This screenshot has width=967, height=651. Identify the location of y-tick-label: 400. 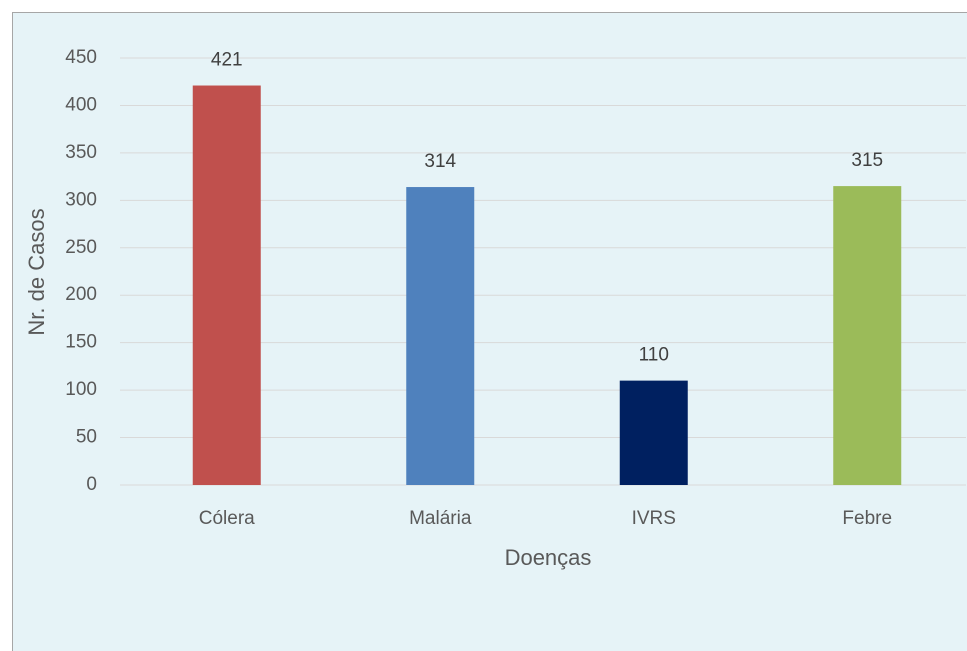
(81, 104).